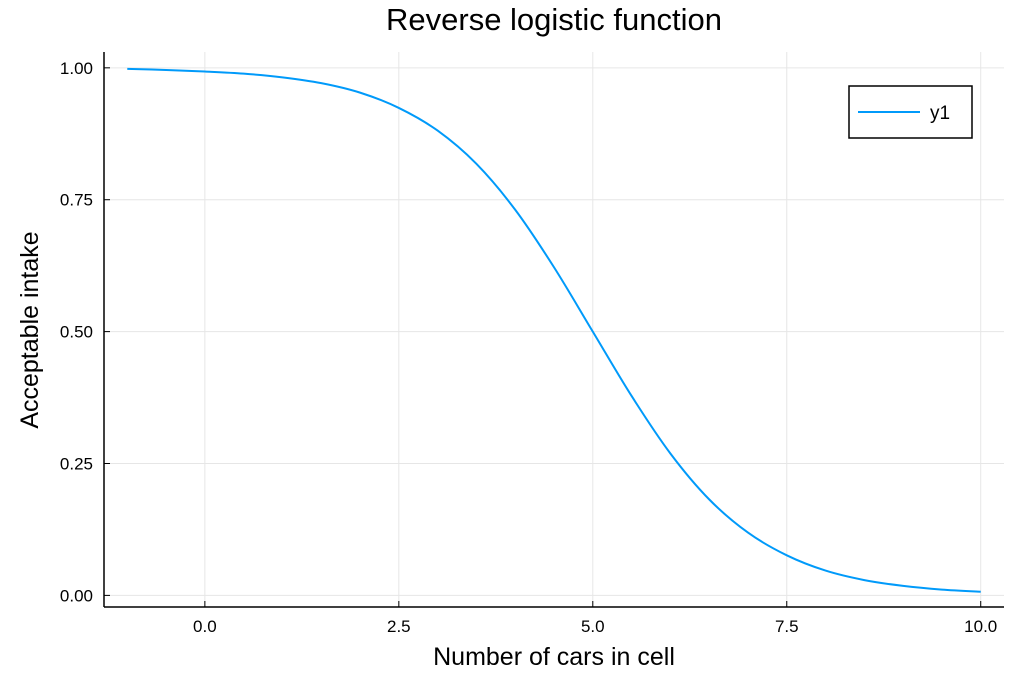 The width and height of the screenshot is (1024, 682). I want to click on x-tick-label: 0.0, so click(205, 626).